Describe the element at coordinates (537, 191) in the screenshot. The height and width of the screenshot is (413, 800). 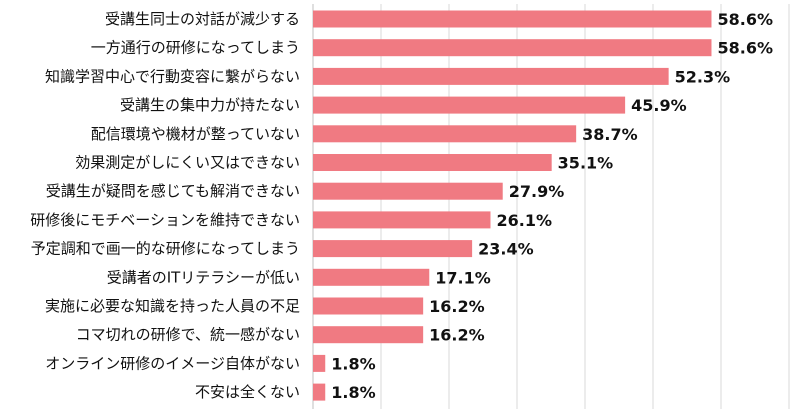
I see `value-label: 27.9%` at that location.